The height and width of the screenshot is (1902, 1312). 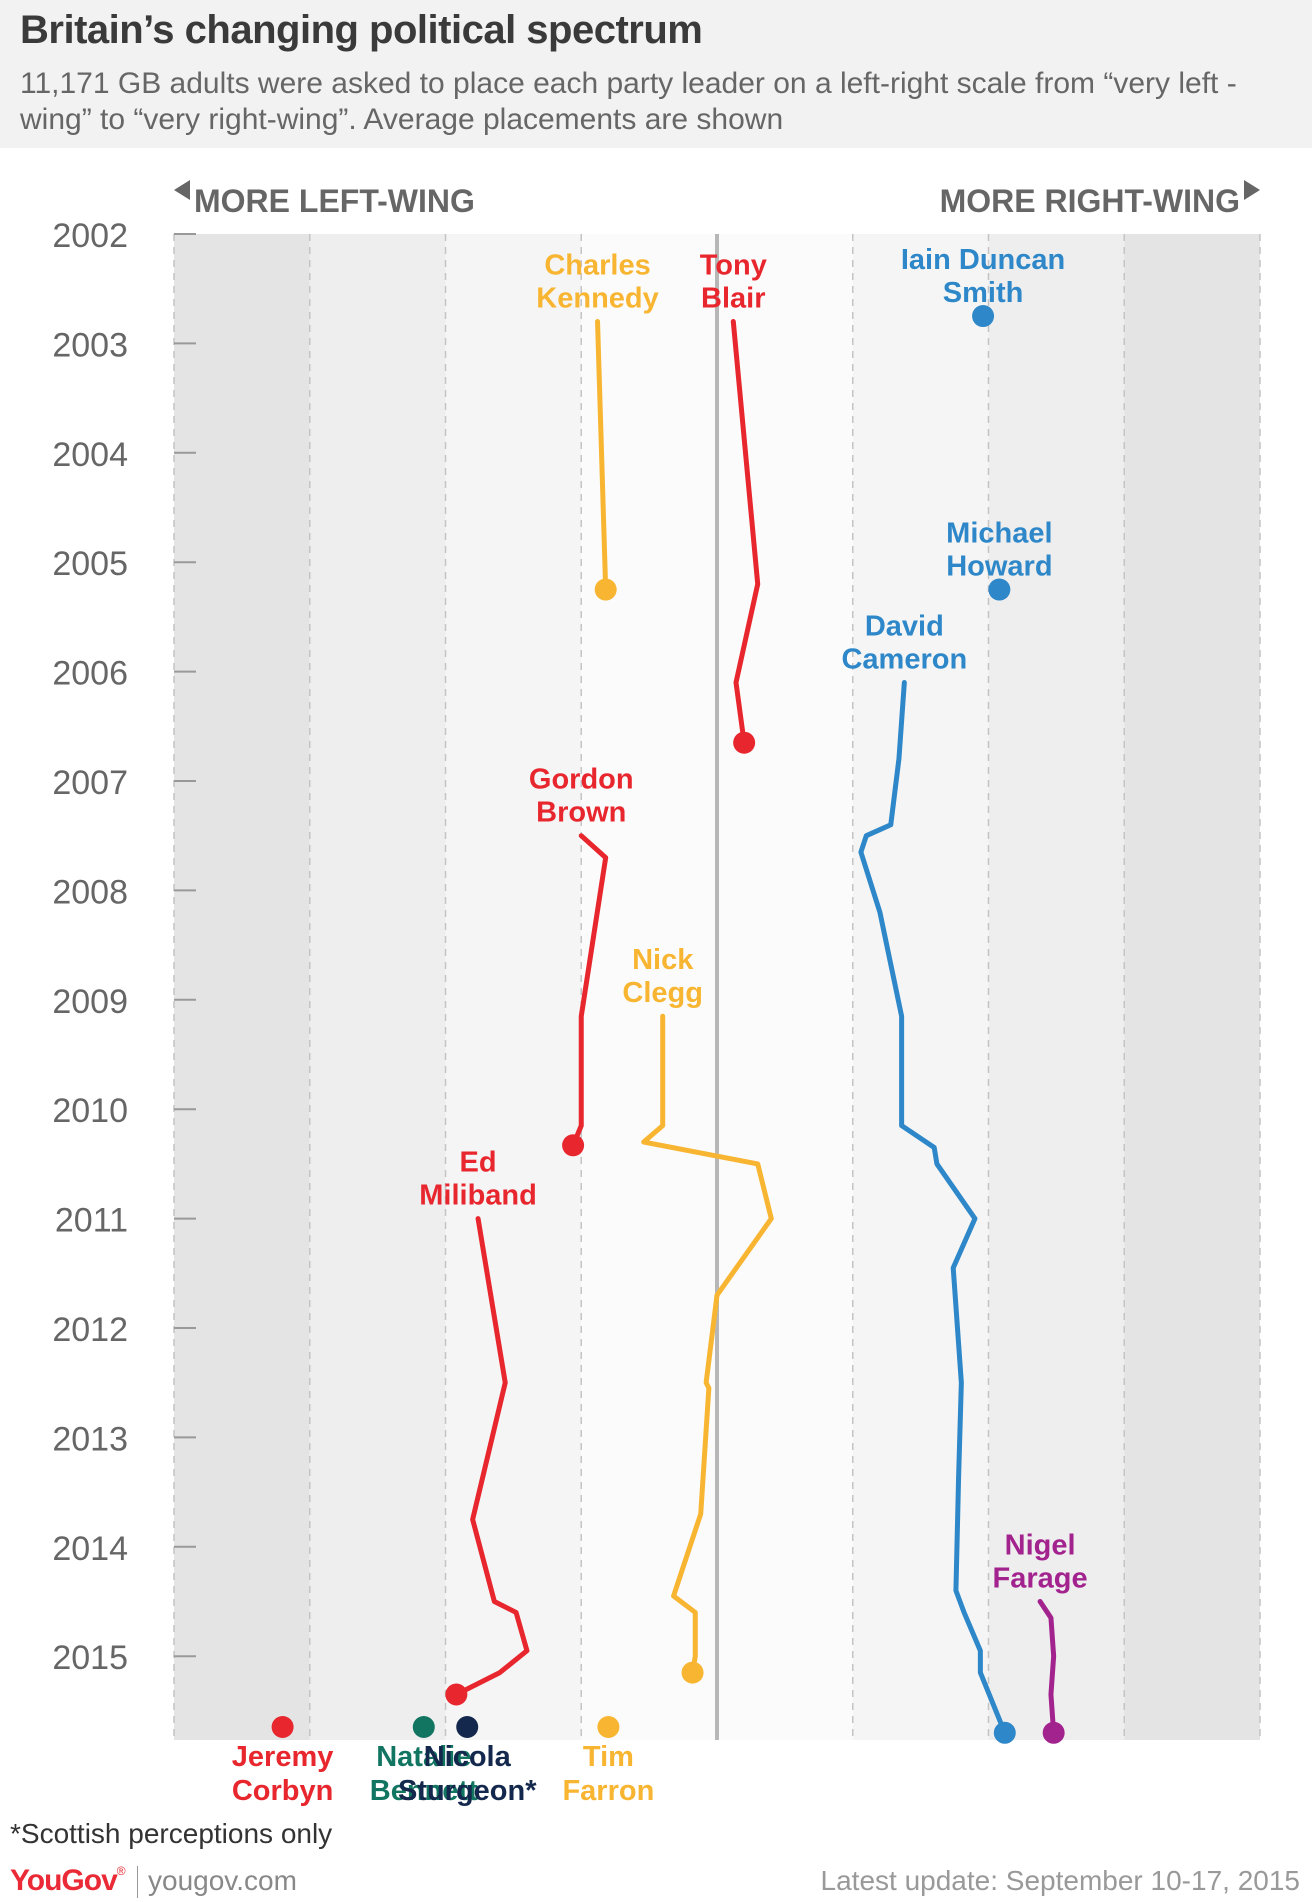 What do you see at coordinates (1053, 1732) in the screenshot?
I see `series-dot-nigel-farage` at bounding box center [1053, 1732].